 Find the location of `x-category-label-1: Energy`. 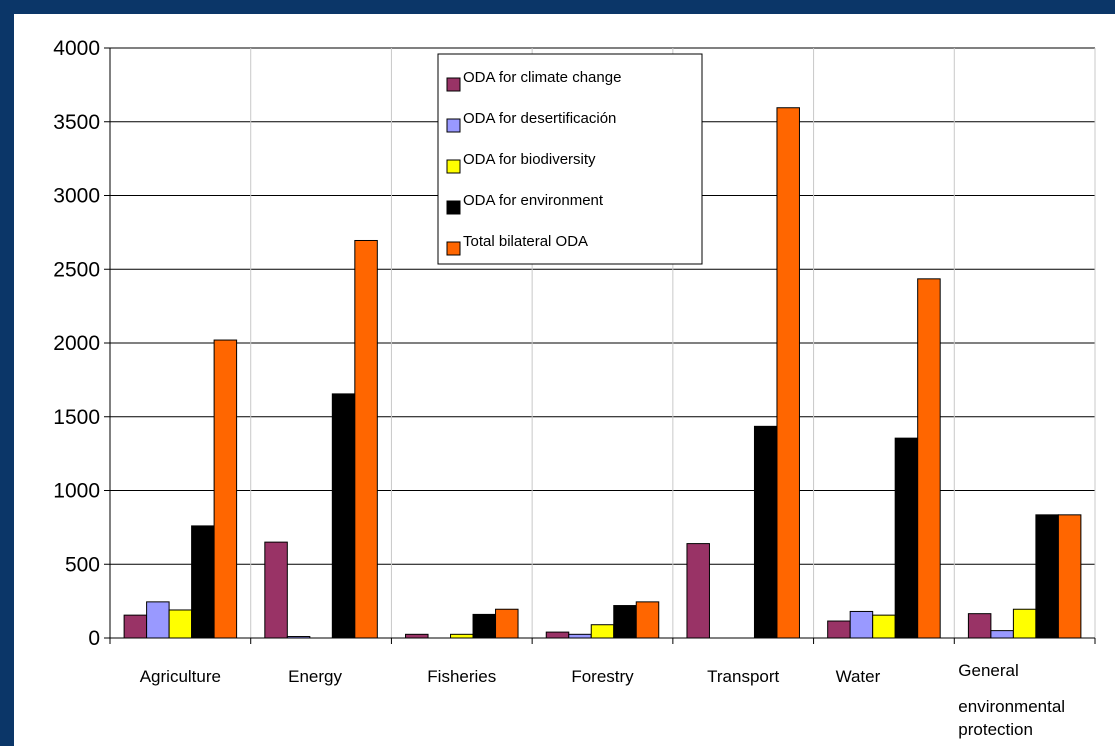

x-category-label-1: Energy is located at coordinates (315, 676).